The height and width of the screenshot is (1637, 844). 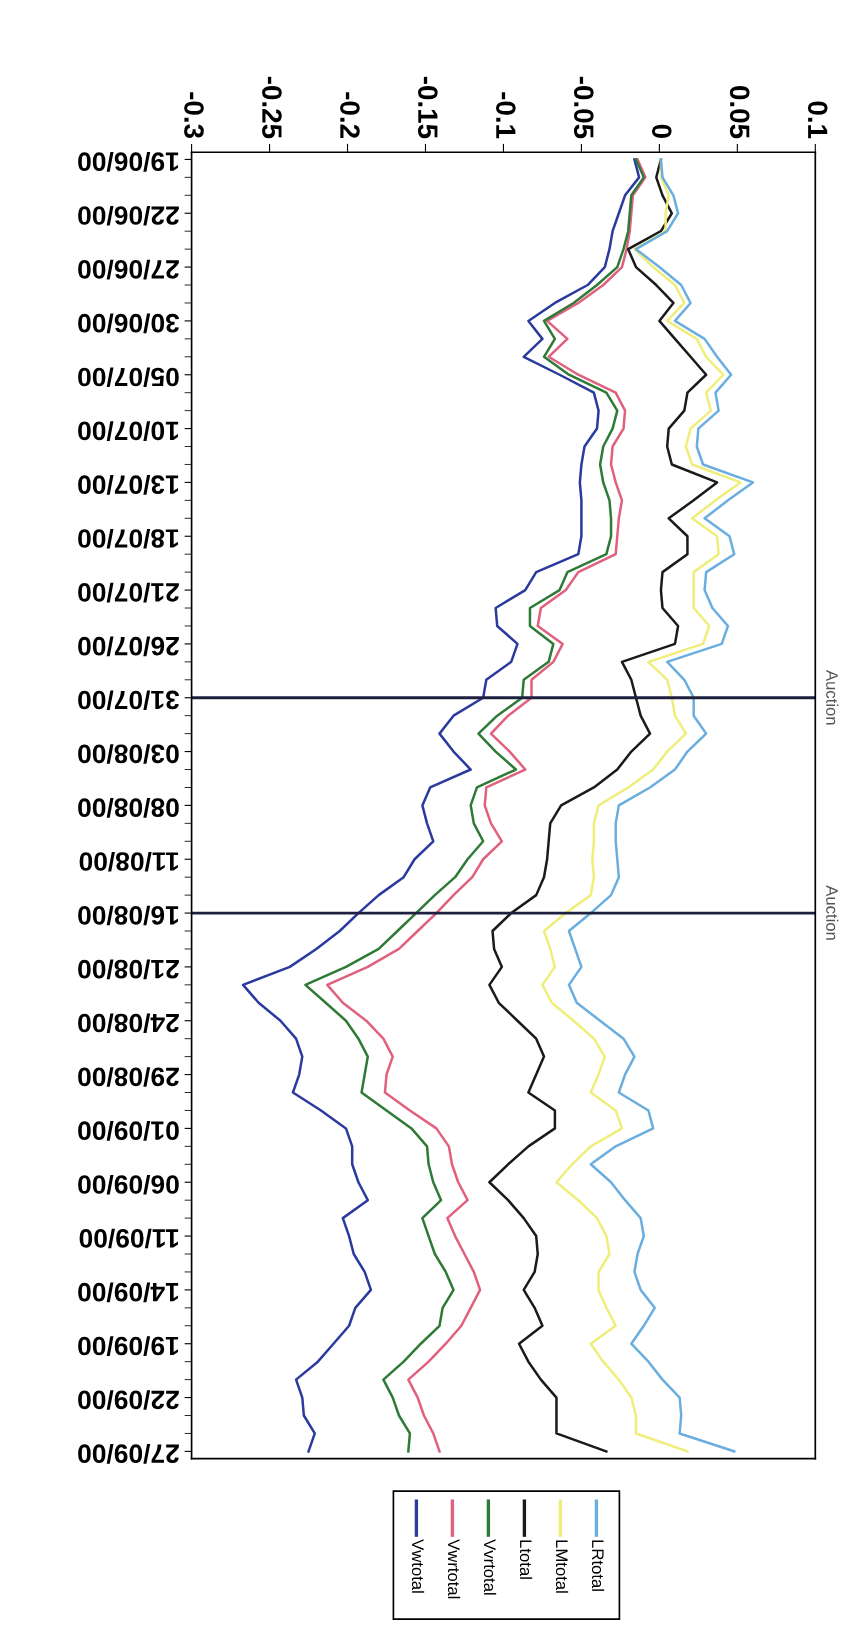 What do you see at coordinates (128, 485) in the screenshot?
I see `y-tick-label: 13/07/00` at bounding box center [128, 485].